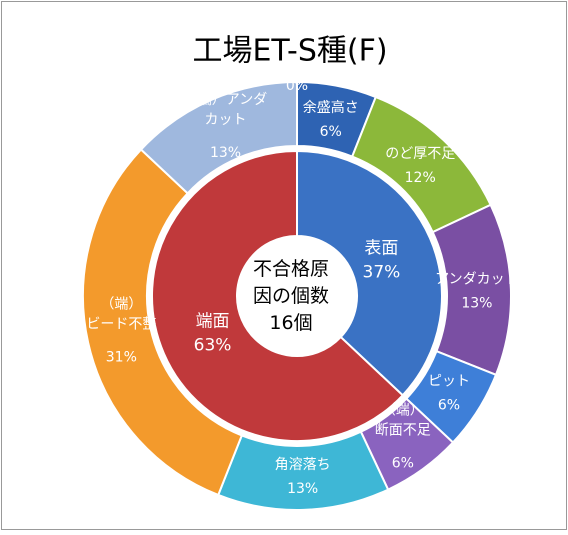  What do you see at coordinates (381, 248) in the screenshot?
I see `inner-label: 表面` at bounding box center [381, 248].